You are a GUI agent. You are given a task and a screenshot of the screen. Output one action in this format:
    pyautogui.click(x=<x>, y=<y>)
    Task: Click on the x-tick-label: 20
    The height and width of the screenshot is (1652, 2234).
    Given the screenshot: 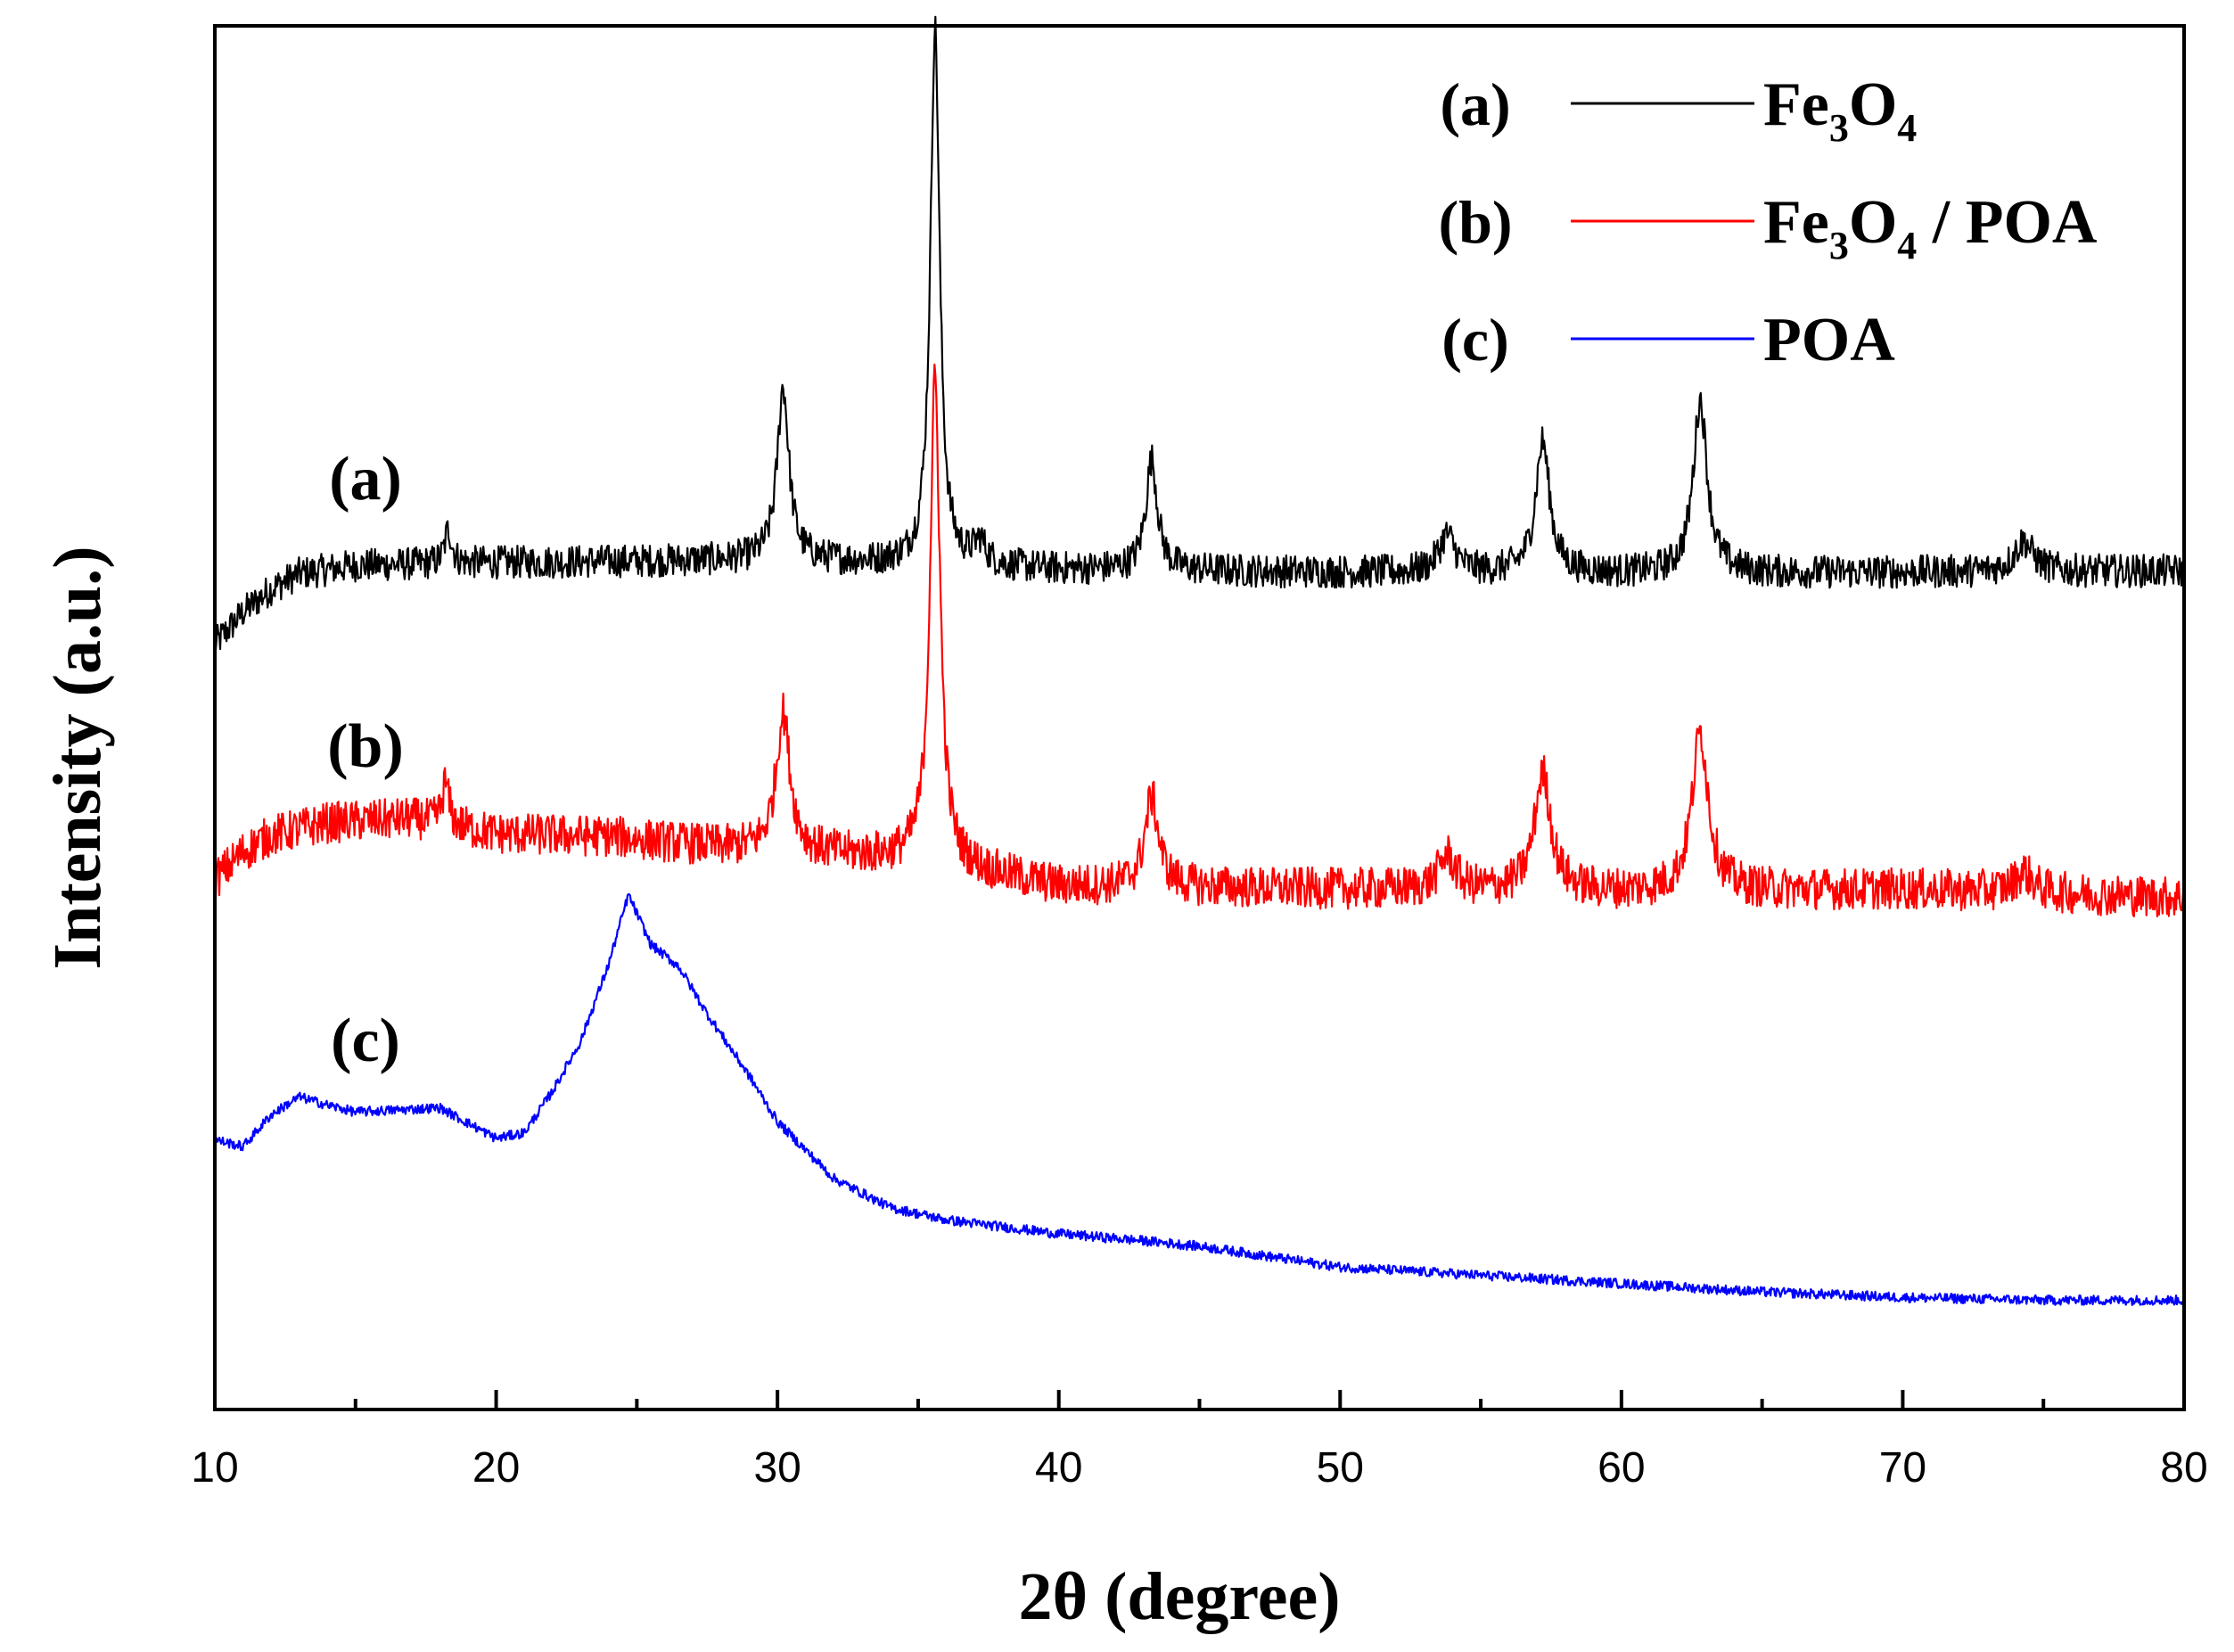 What is the action you would take?
    pyautogui.click(x=496, y=1468)
    